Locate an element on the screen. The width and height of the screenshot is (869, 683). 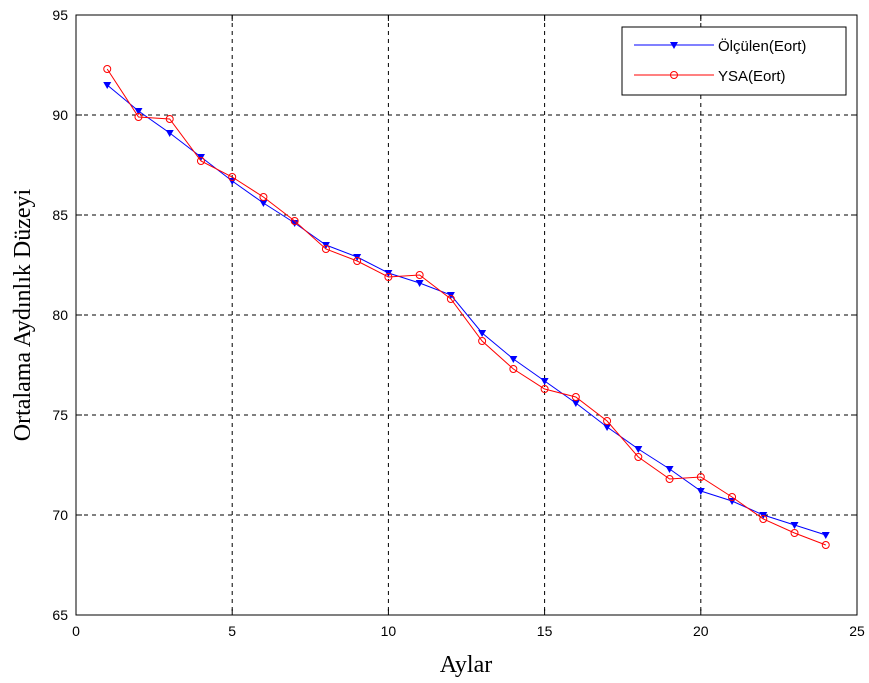
x-tick-label: 5 is located at coordinates (232, 631).